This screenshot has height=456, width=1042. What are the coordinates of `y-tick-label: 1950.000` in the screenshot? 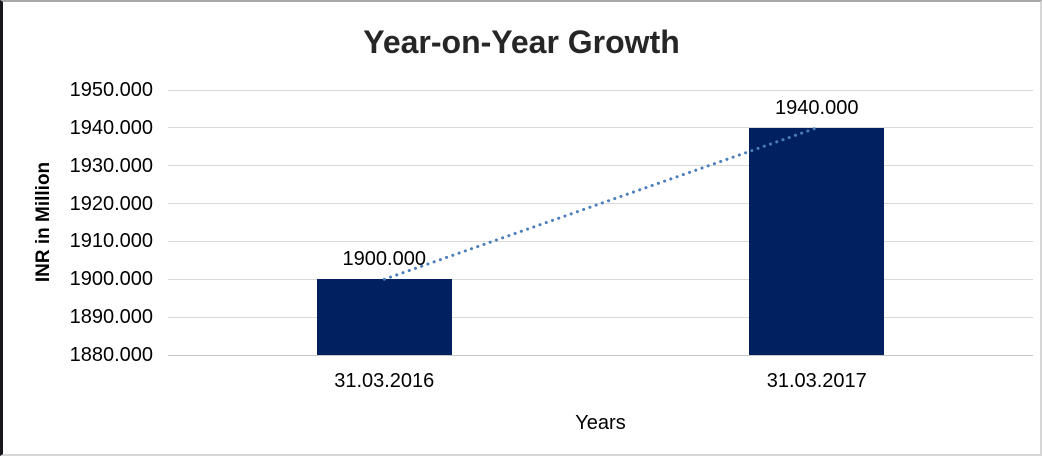 It's located at (111, 90).